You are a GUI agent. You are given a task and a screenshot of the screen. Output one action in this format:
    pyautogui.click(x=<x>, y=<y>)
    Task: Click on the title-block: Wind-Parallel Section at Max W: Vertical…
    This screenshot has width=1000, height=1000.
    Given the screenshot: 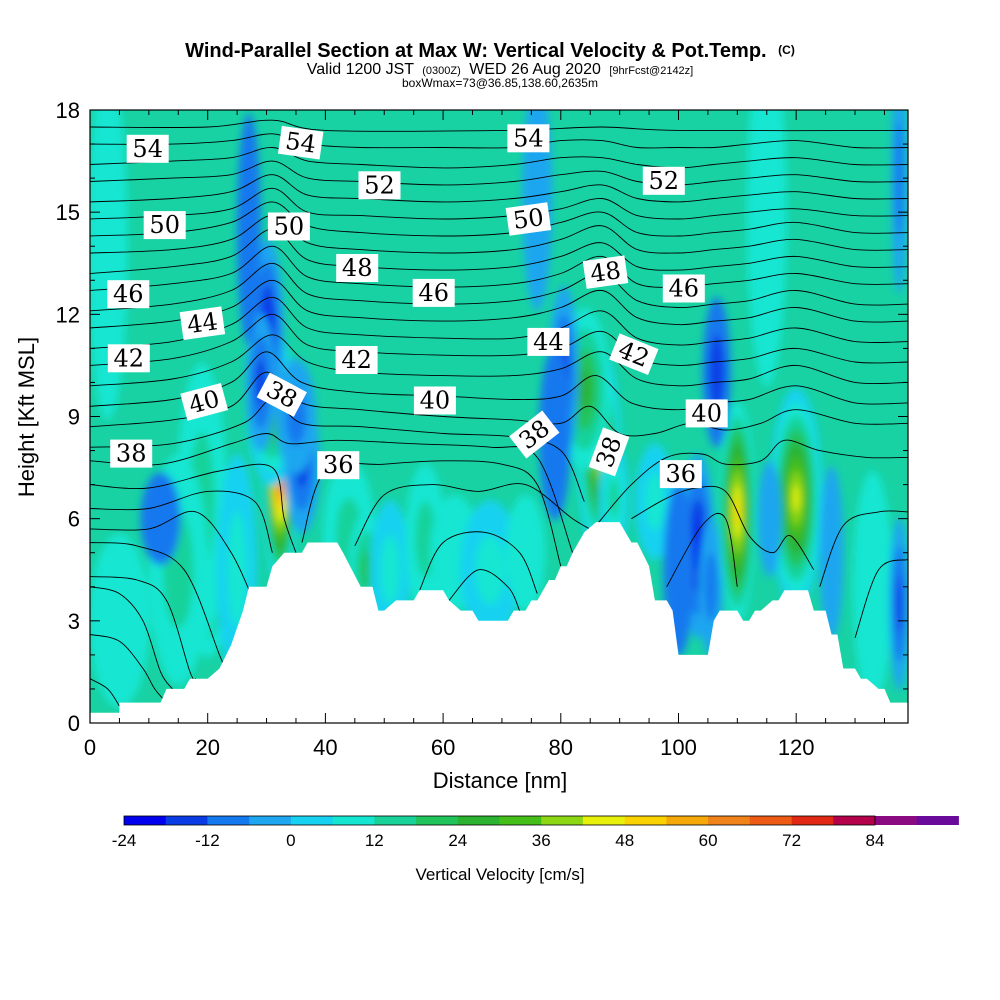 What is the action you would take?
    pyautogui.click(x=490, y=65)
    